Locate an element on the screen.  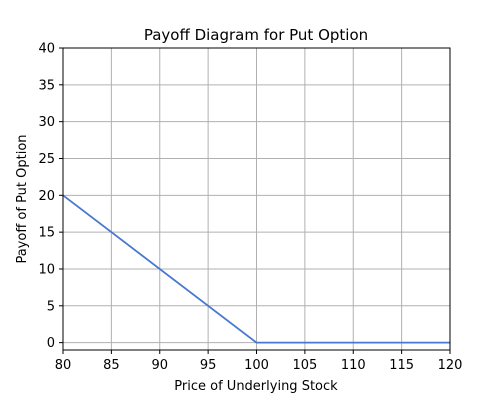
y-tick-label: 40 is located at coordinates (46, 49).